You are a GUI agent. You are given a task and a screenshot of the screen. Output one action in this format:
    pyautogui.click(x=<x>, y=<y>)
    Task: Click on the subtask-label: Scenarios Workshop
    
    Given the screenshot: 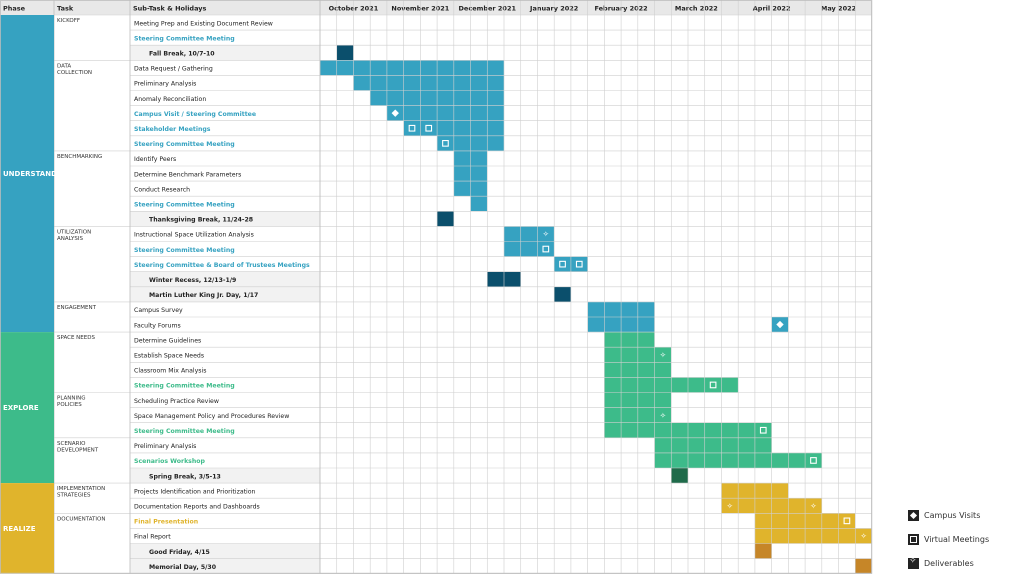 What is the action you would take?
    pyautogui.click(x=170, y=461)
    